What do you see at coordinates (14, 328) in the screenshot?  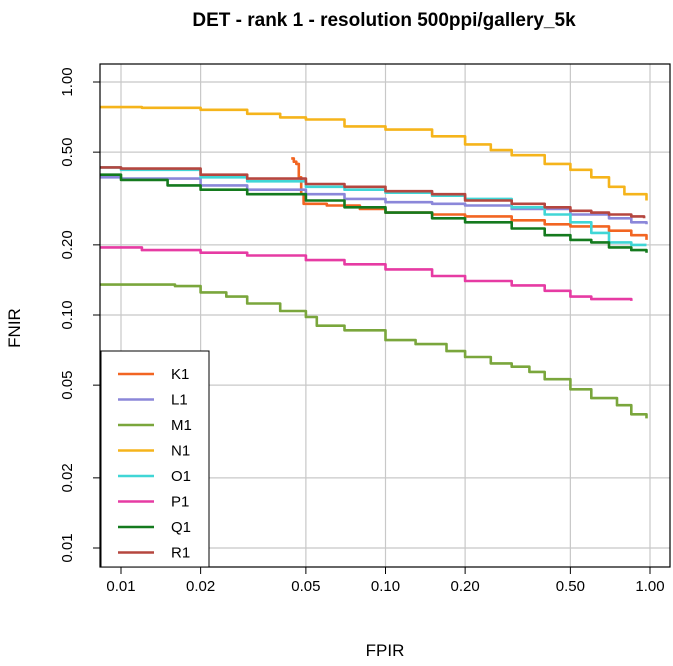 I see `y-axis-label: FNIR` at bounding box center [14, 328].